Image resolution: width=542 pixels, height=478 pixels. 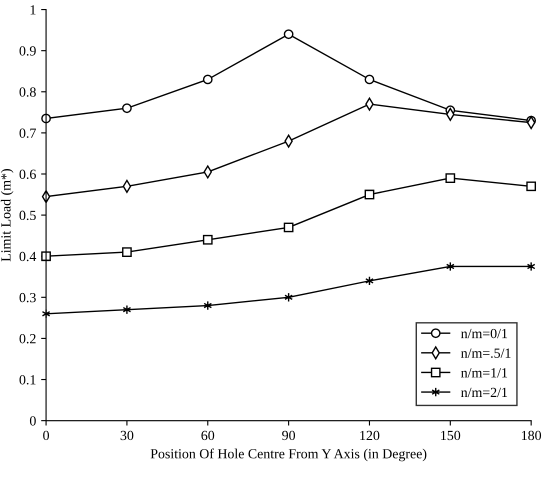 What do you see at coordinates (288, 455) in the screenshot?
I see `x-axis-title: Position Of Hole Centre From Y Axis (in Degree)` at bounding box center [288, 455].